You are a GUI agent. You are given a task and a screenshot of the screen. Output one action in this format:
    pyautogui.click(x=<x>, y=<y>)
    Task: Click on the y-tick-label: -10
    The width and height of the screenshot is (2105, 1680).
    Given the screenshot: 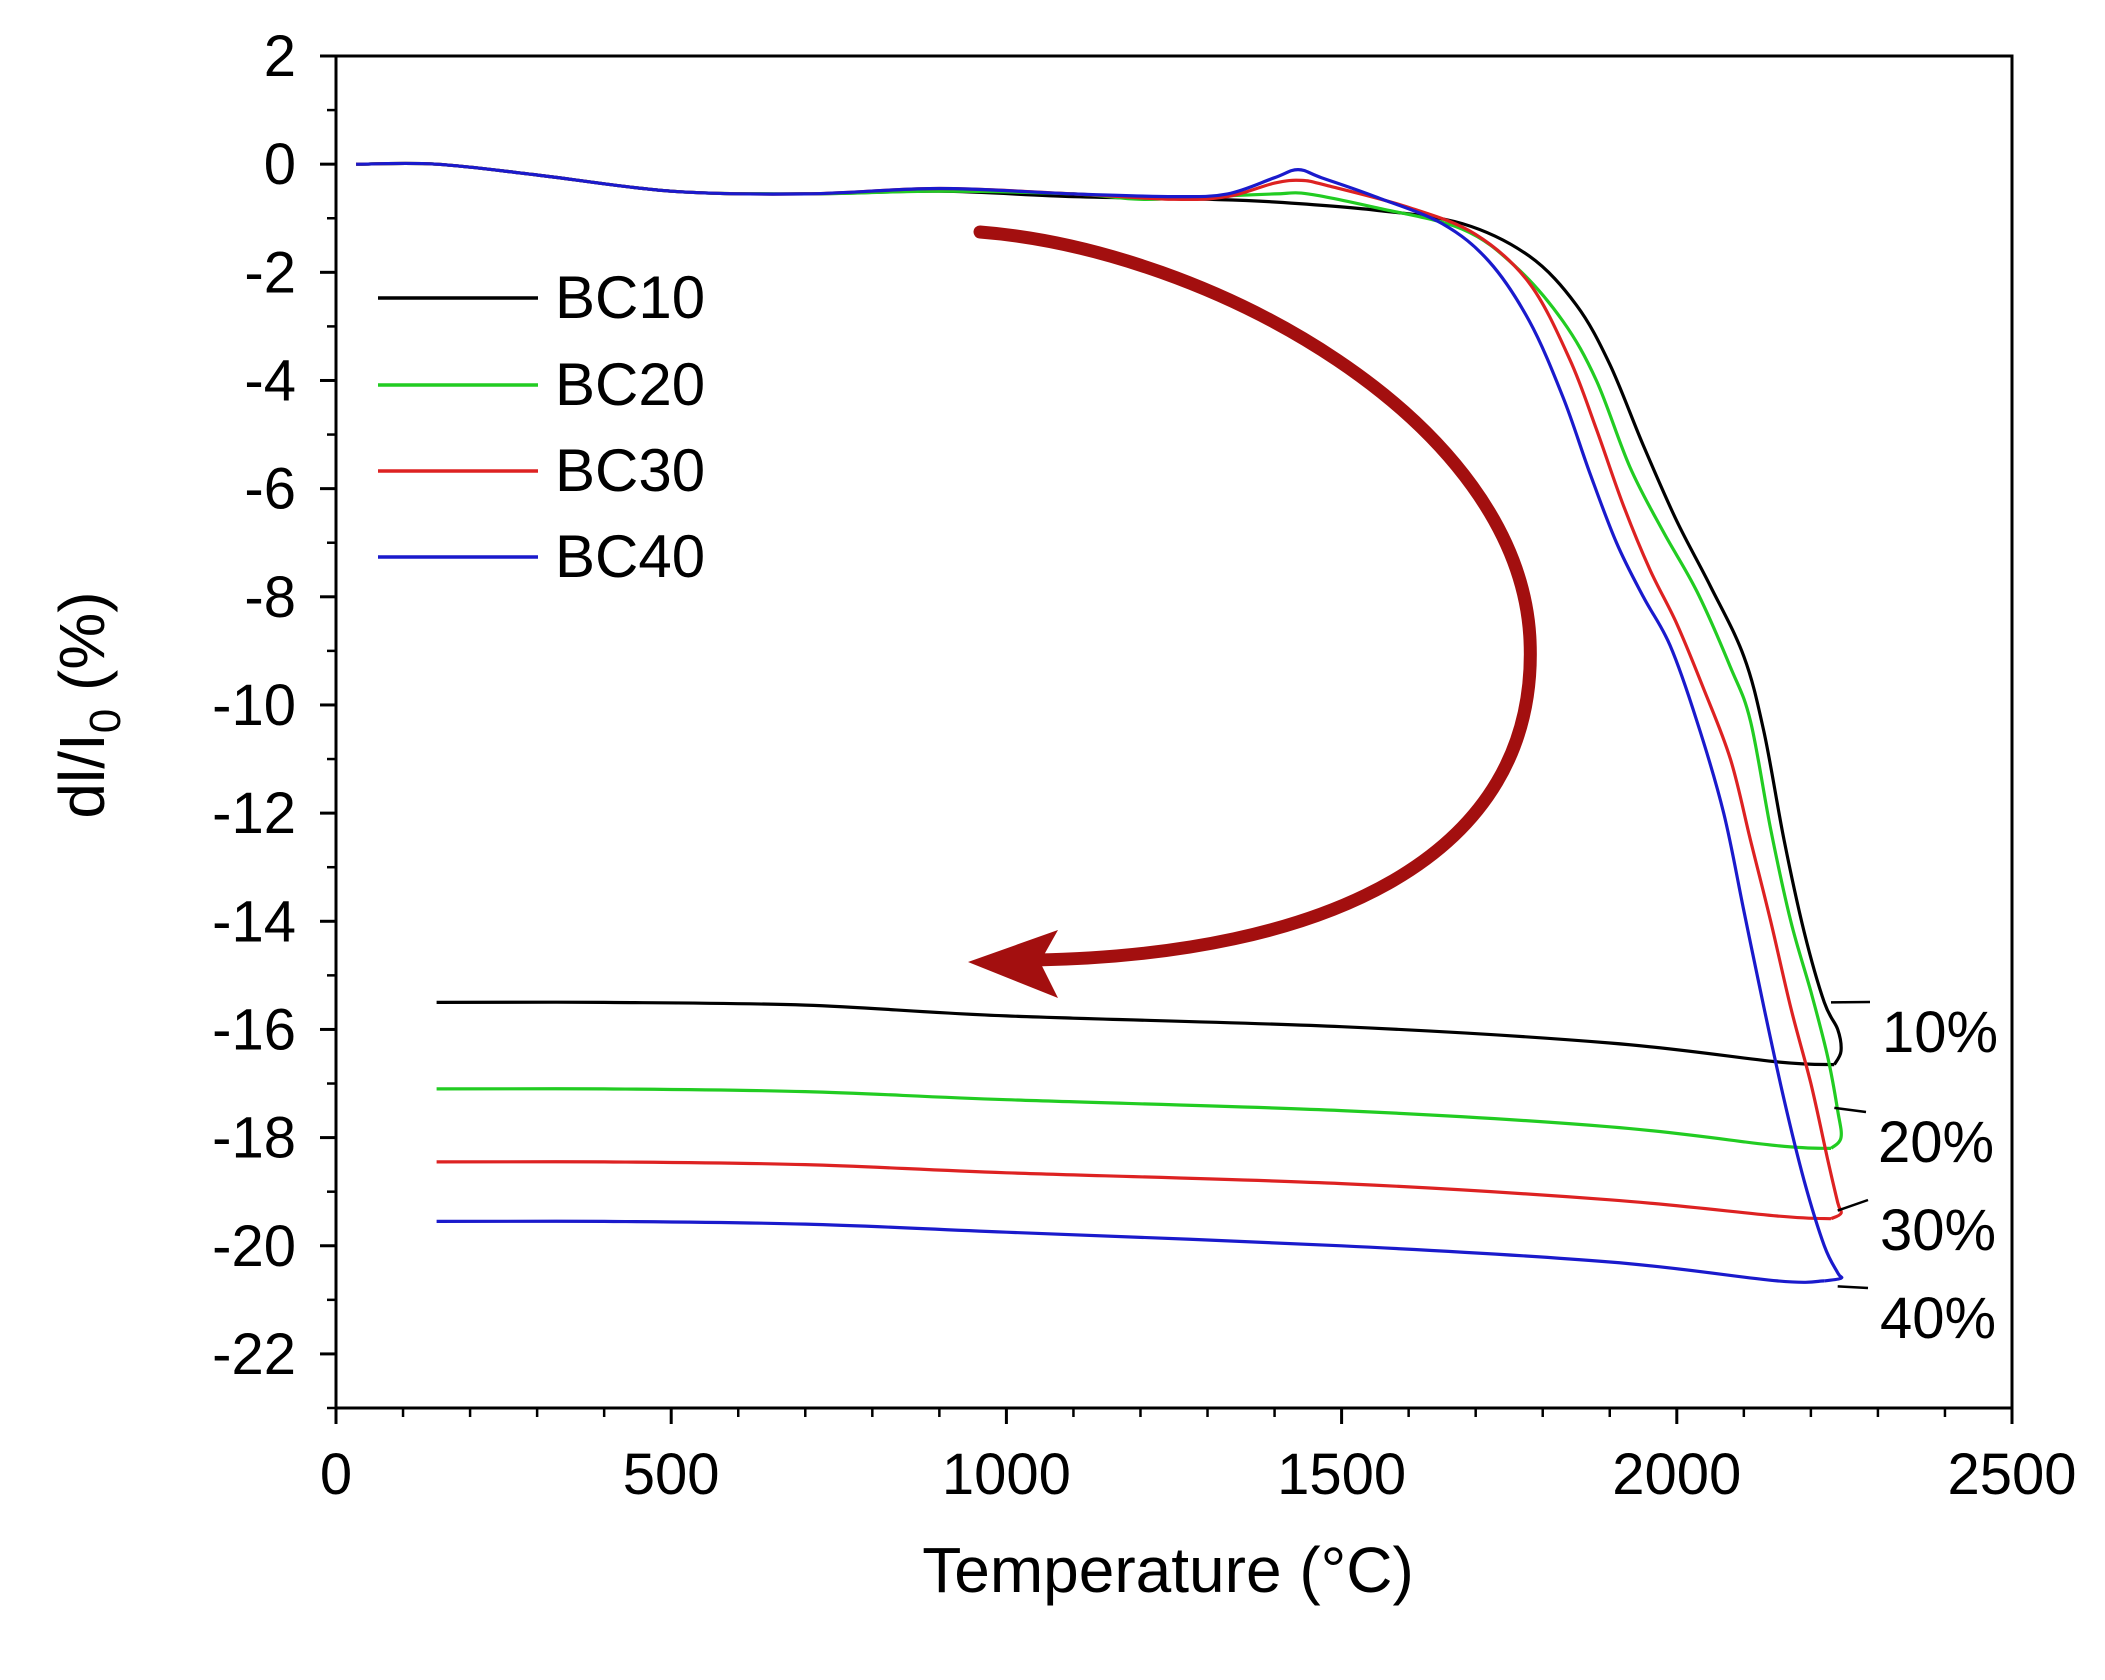 What is the action you would take?
    pyautogui.click(x=254, y=705)
    